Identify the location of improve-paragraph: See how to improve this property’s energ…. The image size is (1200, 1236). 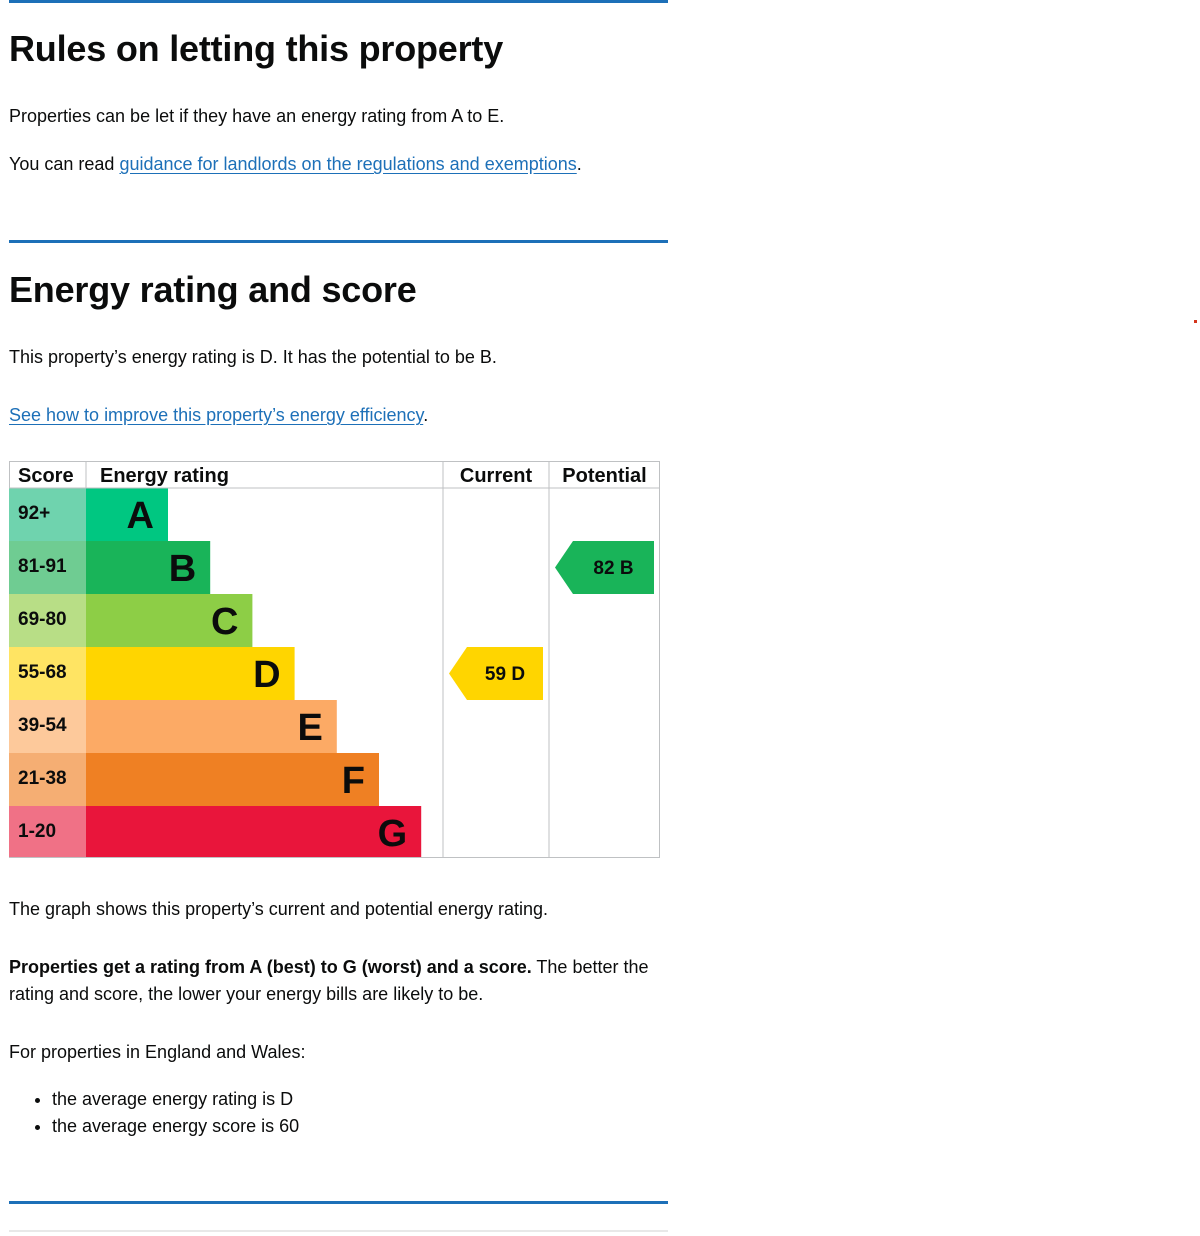
(339, 415).